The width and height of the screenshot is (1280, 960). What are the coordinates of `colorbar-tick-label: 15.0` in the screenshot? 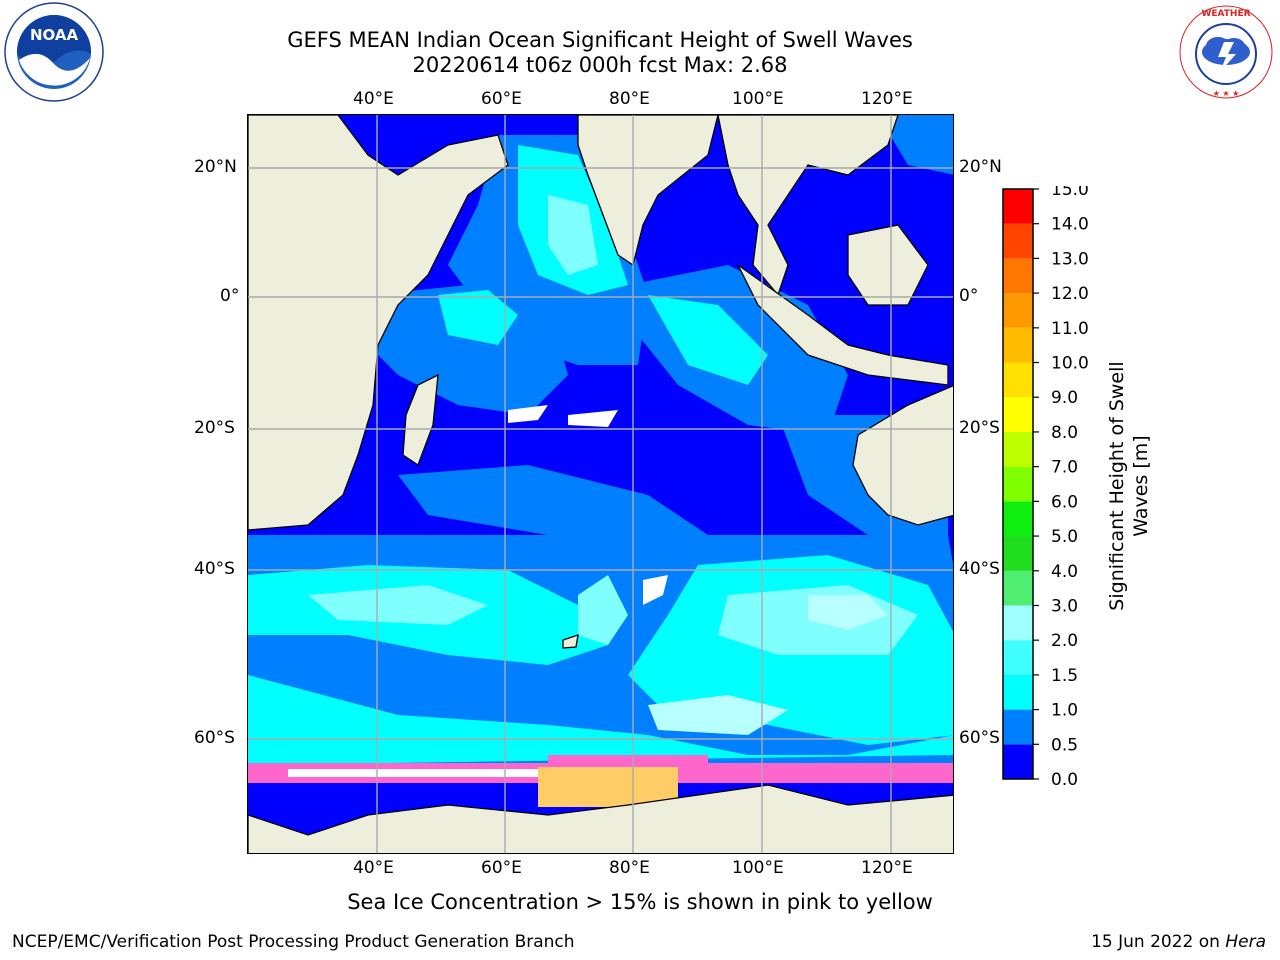 It's located at (1070, 193).